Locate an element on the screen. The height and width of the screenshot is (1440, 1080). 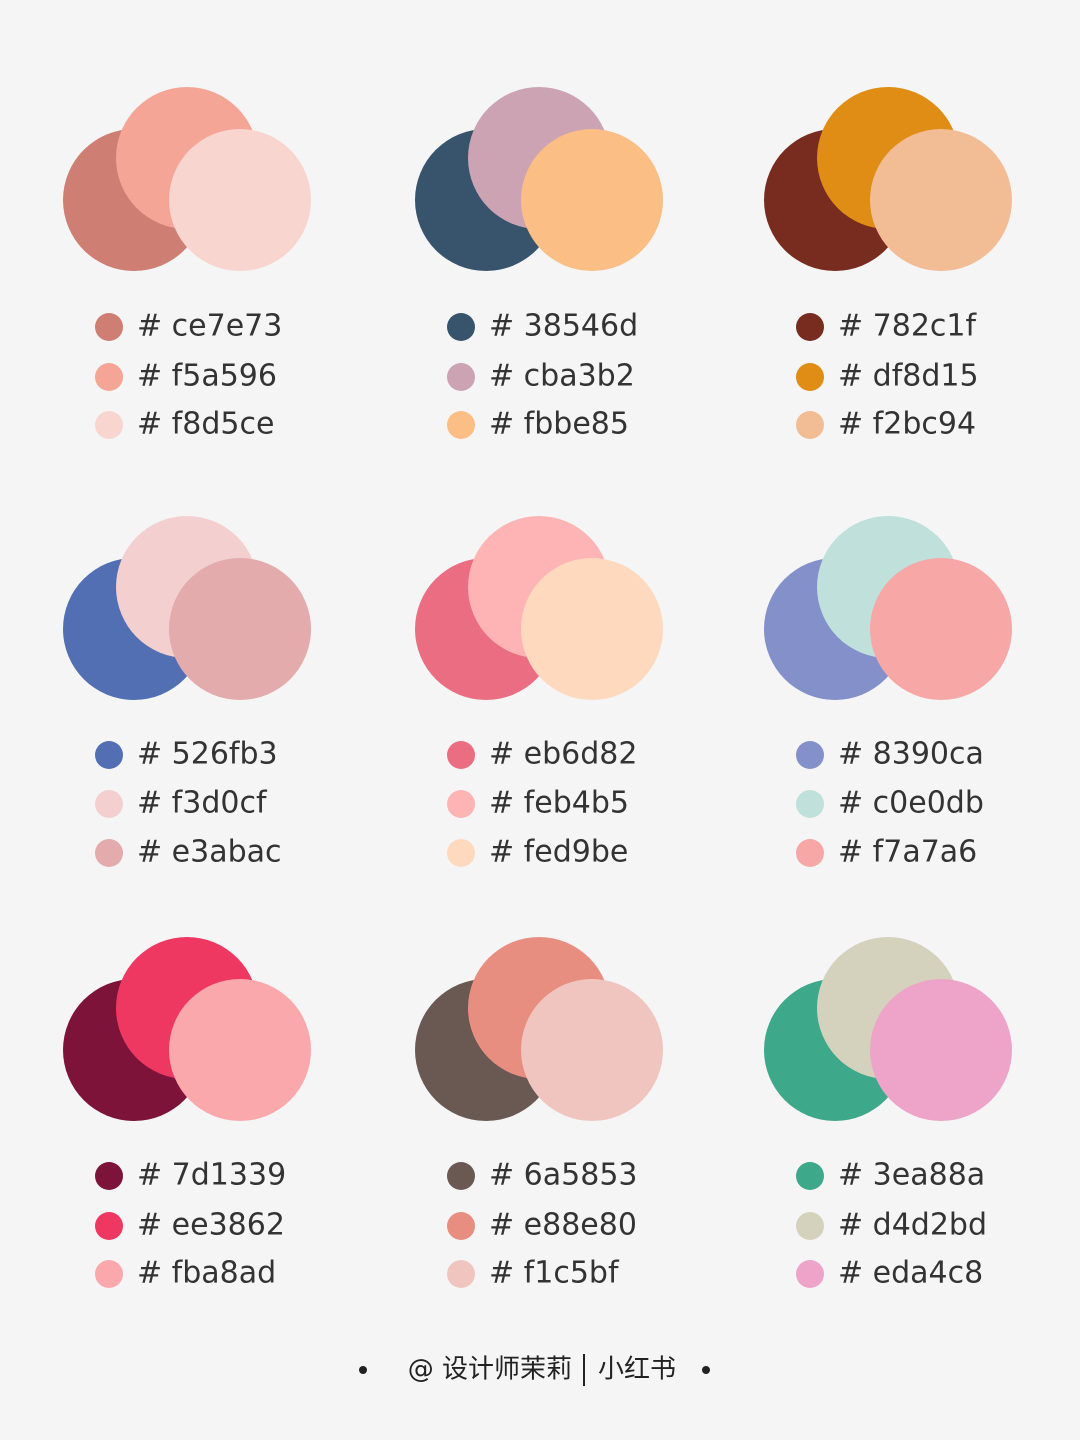
color-code: # f7a7a6 is located at coordinates (907, 852).